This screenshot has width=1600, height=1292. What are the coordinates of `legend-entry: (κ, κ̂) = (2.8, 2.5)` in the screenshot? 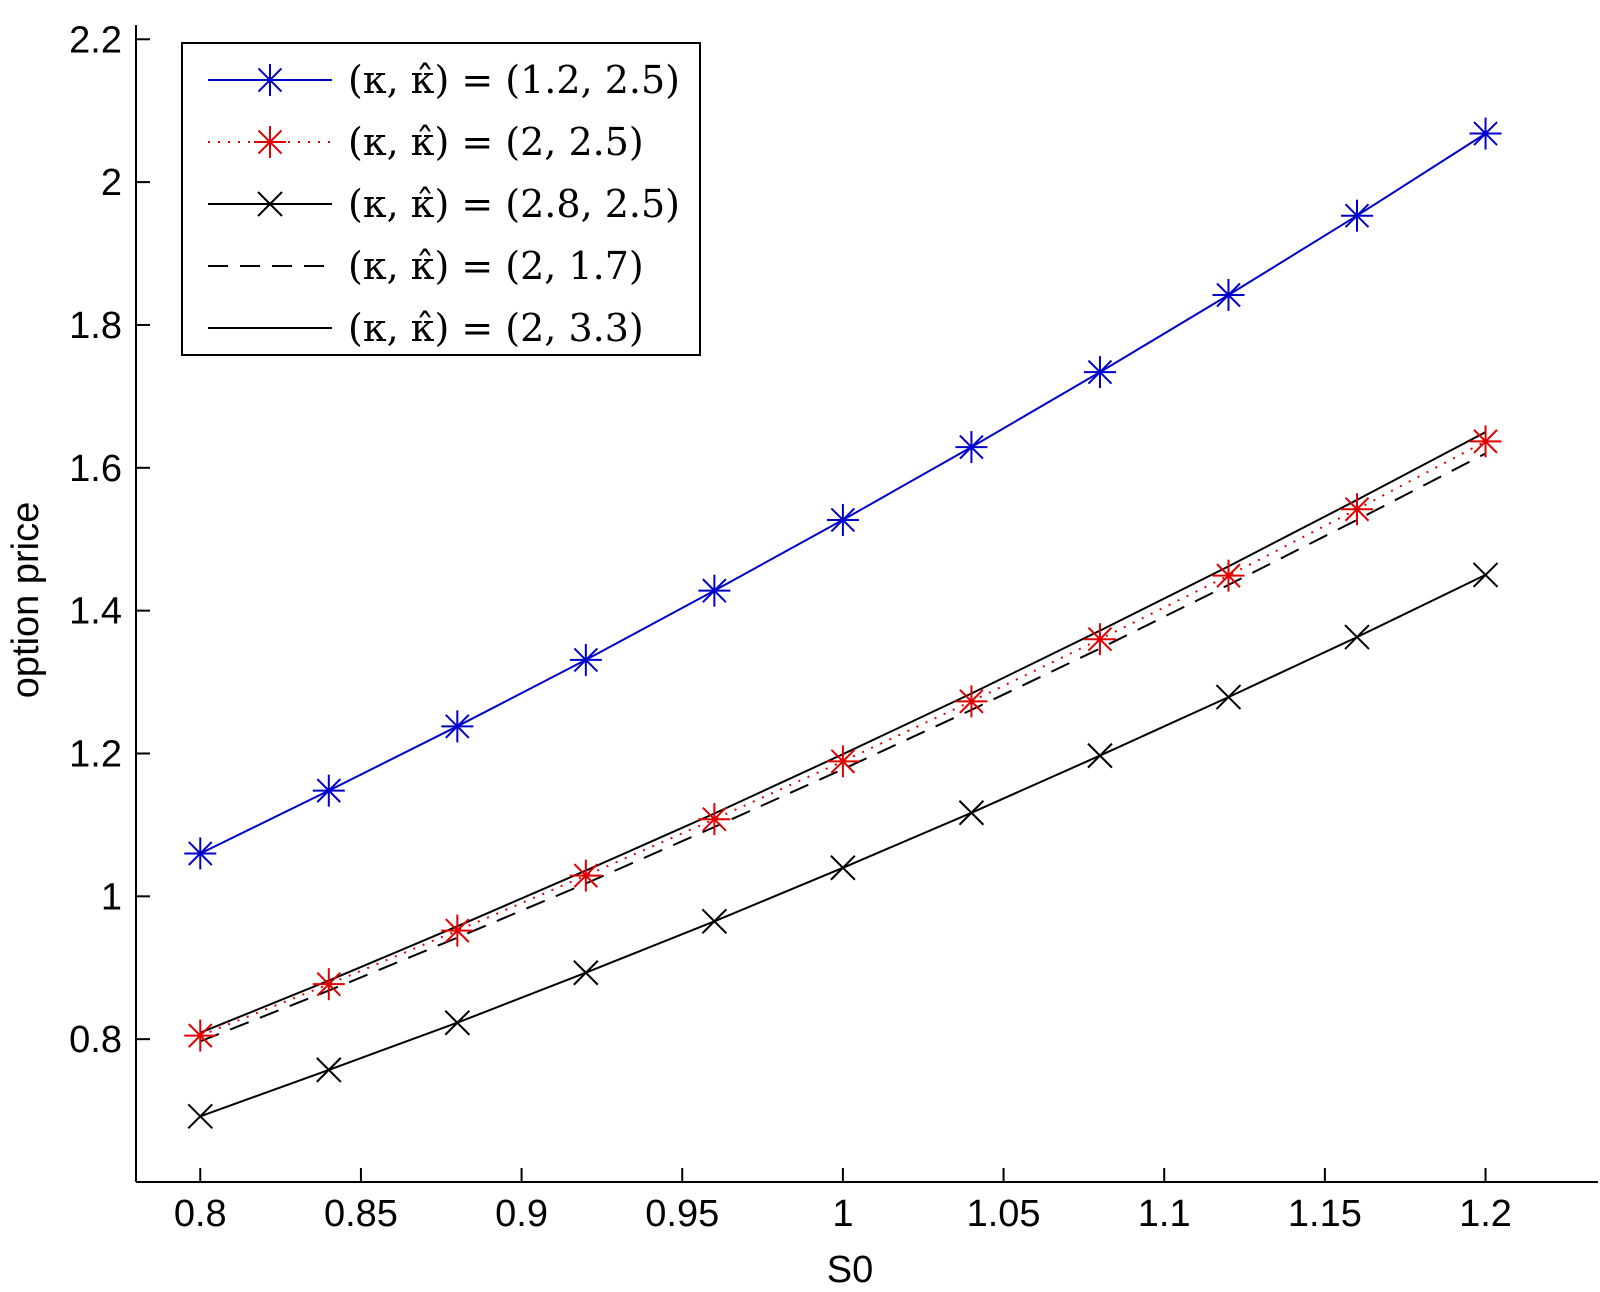 It's located at (444, 204).